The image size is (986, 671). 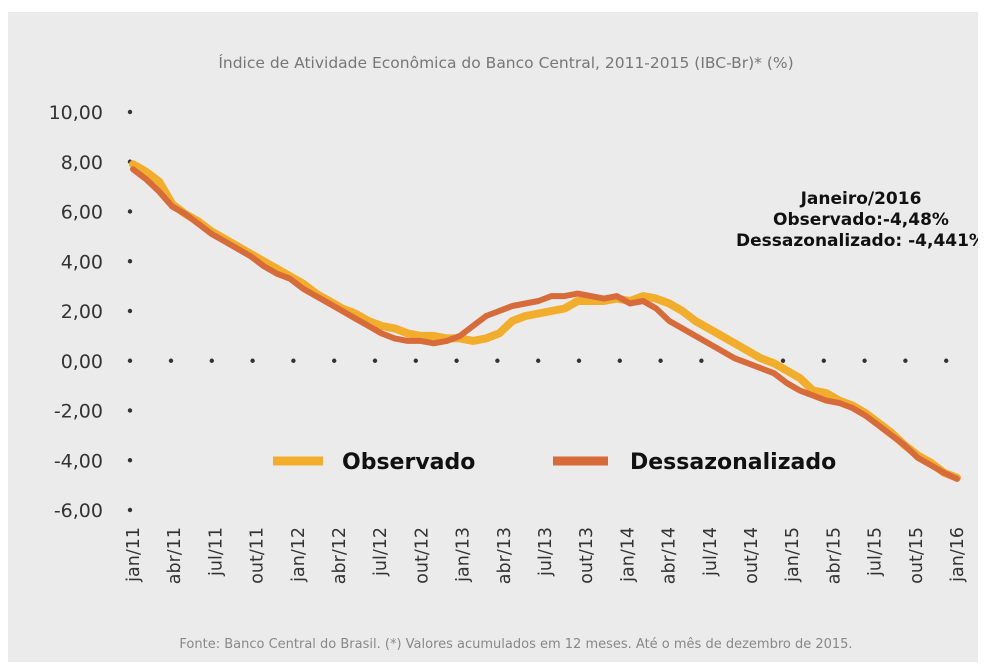 What do you see at coordinates (299, 555) in the screenshot?
I see `x-tick-label: jan/12` at bounding box center [299, 555].